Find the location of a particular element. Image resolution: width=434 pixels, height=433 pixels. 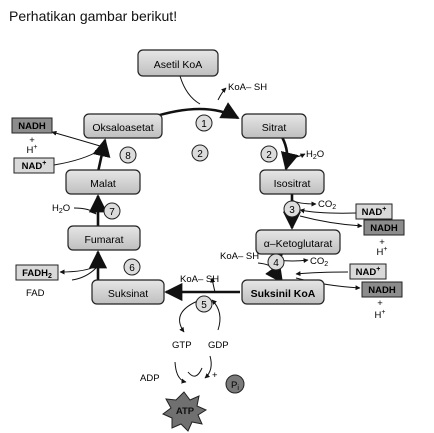

cofactor-nad-3: NAD+ is located at coordinates (368, 271).